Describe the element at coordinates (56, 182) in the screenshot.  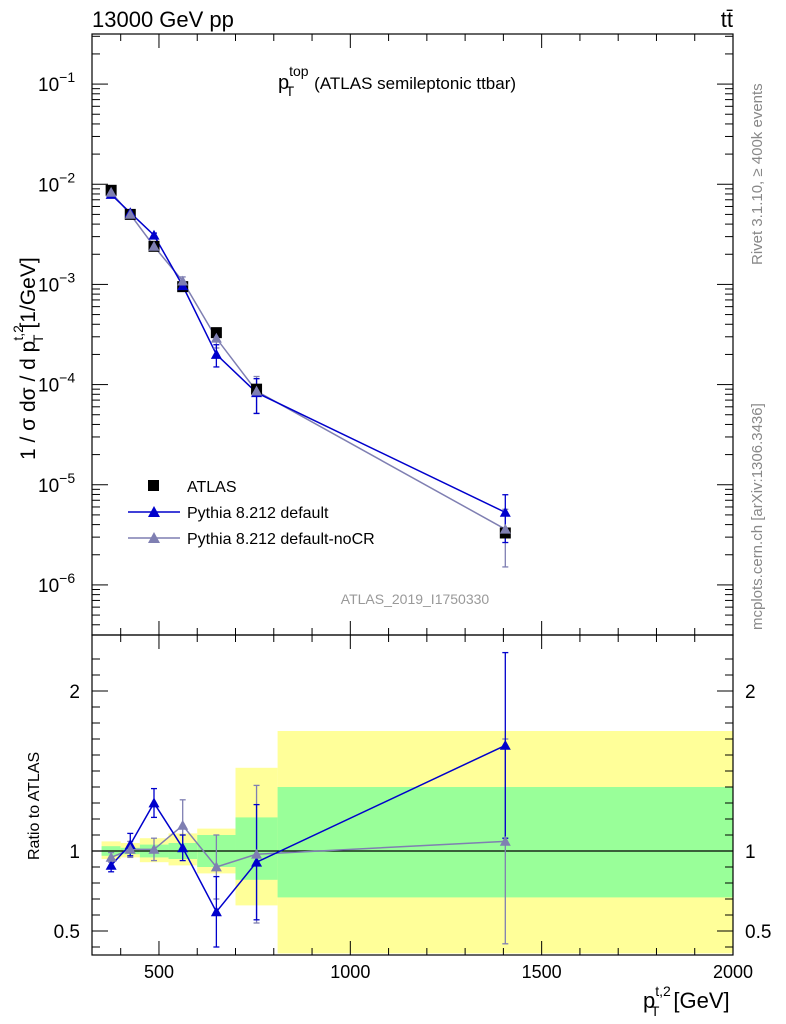
I see `y-tick-label-top: 10⁻²` at that location.